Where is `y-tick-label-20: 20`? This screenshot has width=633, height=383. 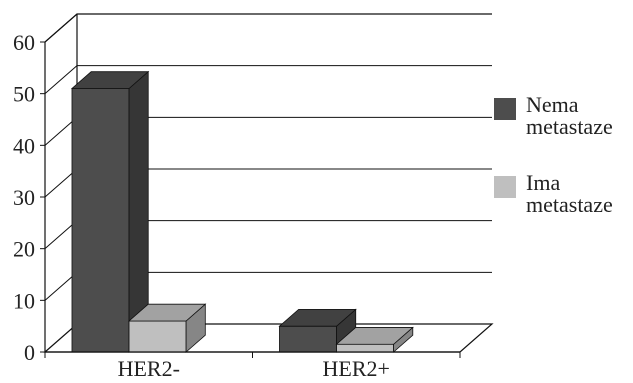
y-tick-label-20: 20 is located at coordinates (24, 249).